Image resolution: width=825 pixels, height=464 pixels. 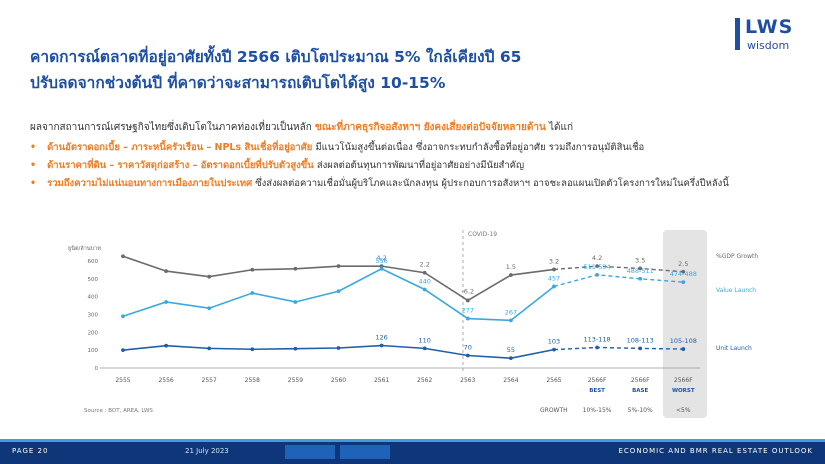 What do you see at coordinates (165, 380) in the screenshot?
I see `x-tick-label: 2556` at bounding box center [165, 380].